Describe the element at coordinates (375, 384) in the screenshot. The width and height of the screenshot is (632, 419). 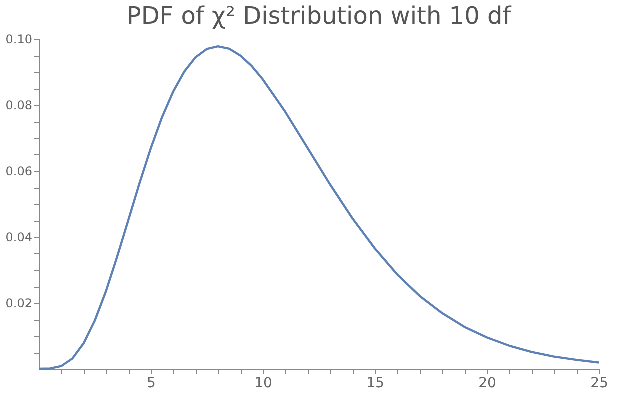
I see `x-tick-label: 15` at that location.